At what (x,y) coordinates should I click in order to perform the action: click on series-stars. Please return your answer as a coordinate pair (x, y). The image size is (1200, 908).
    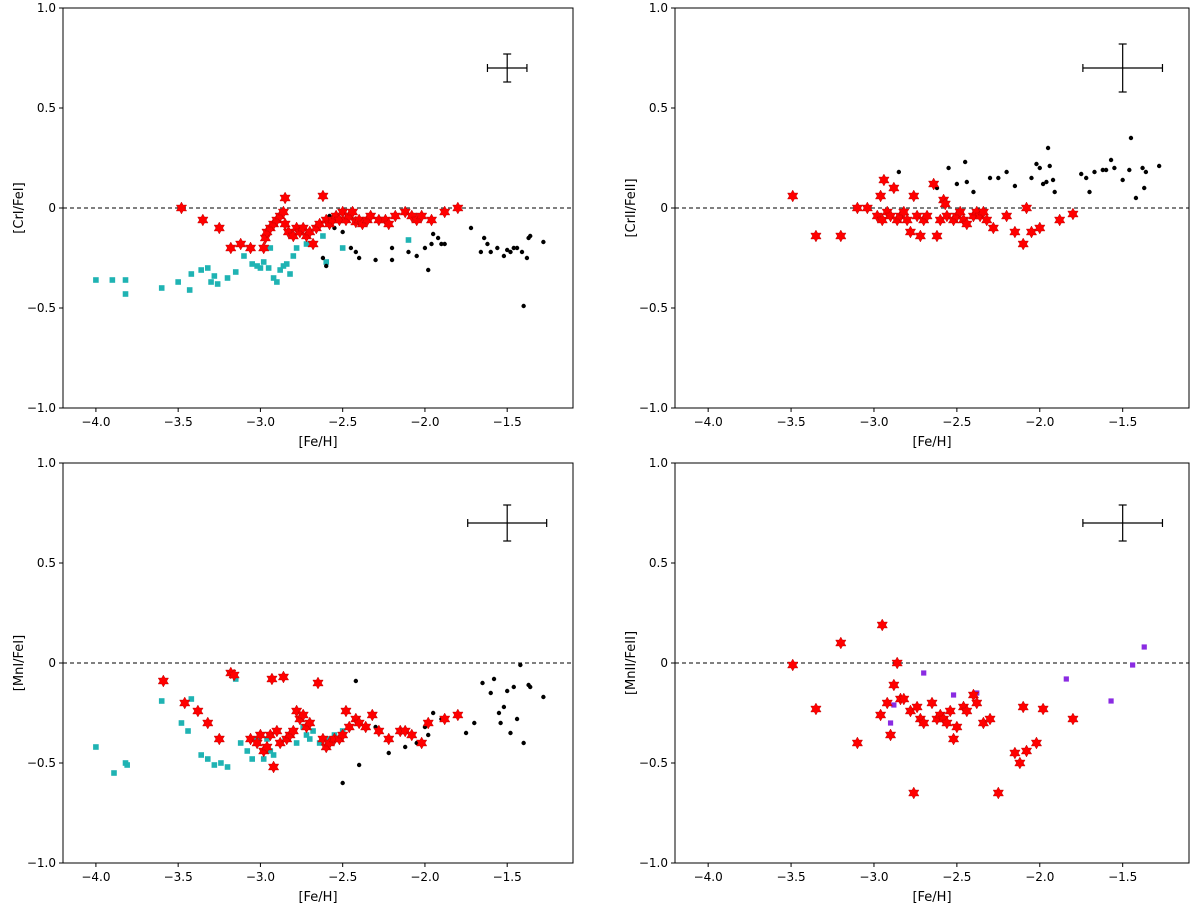
    Looking at the image, I should click on (319, 222).